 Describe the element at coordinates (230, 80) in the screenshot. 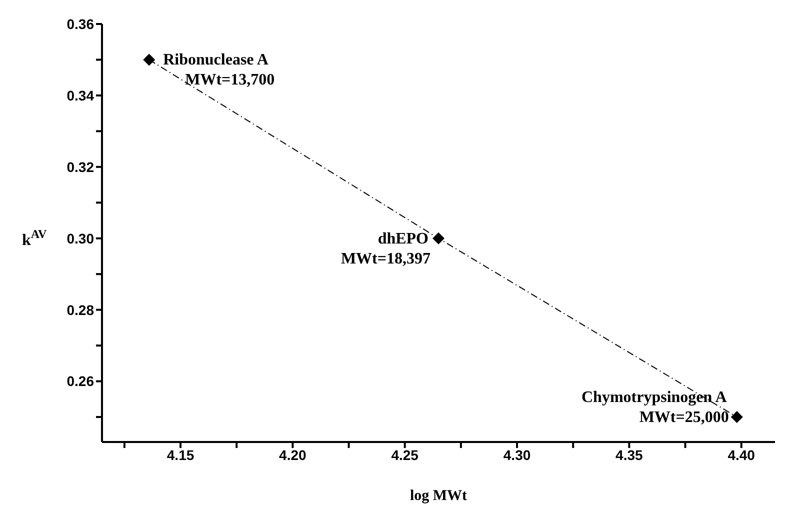

I see `annotation: MWt=13,700` at that location.